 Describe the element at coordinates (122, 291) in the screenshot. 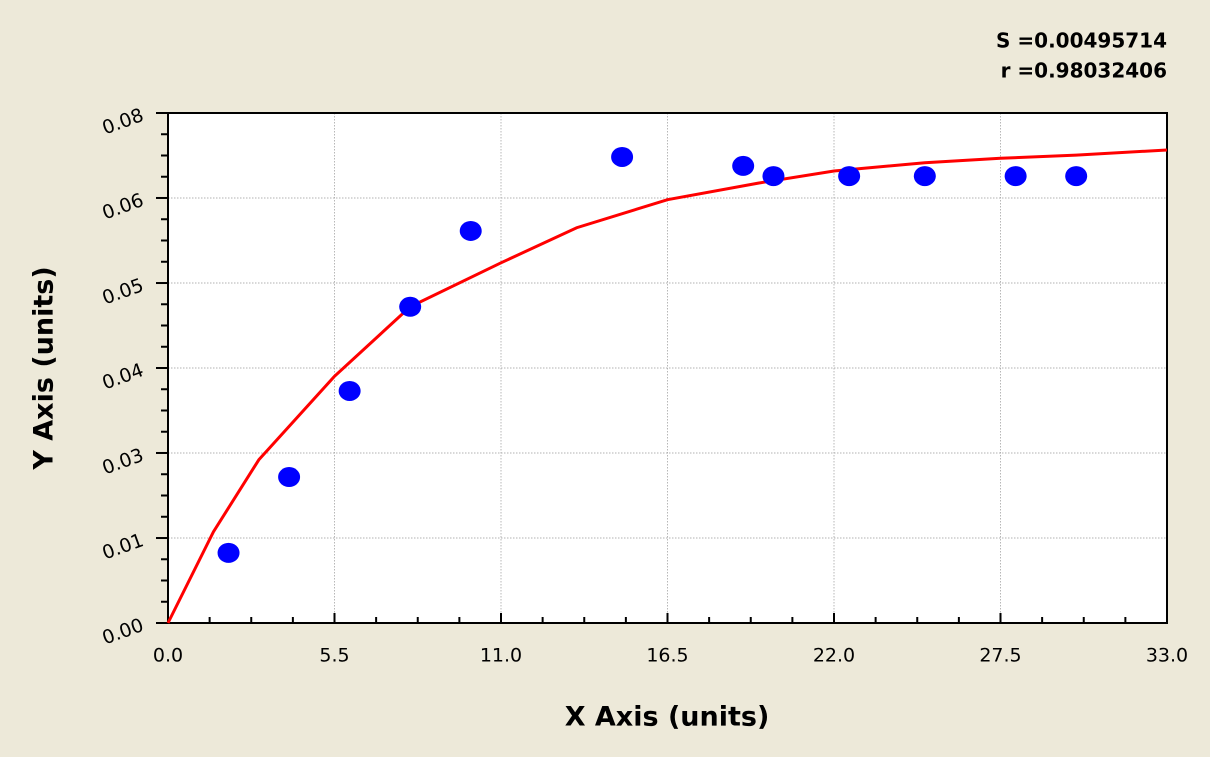

I see `y-tick-label: 0.05` at that location.